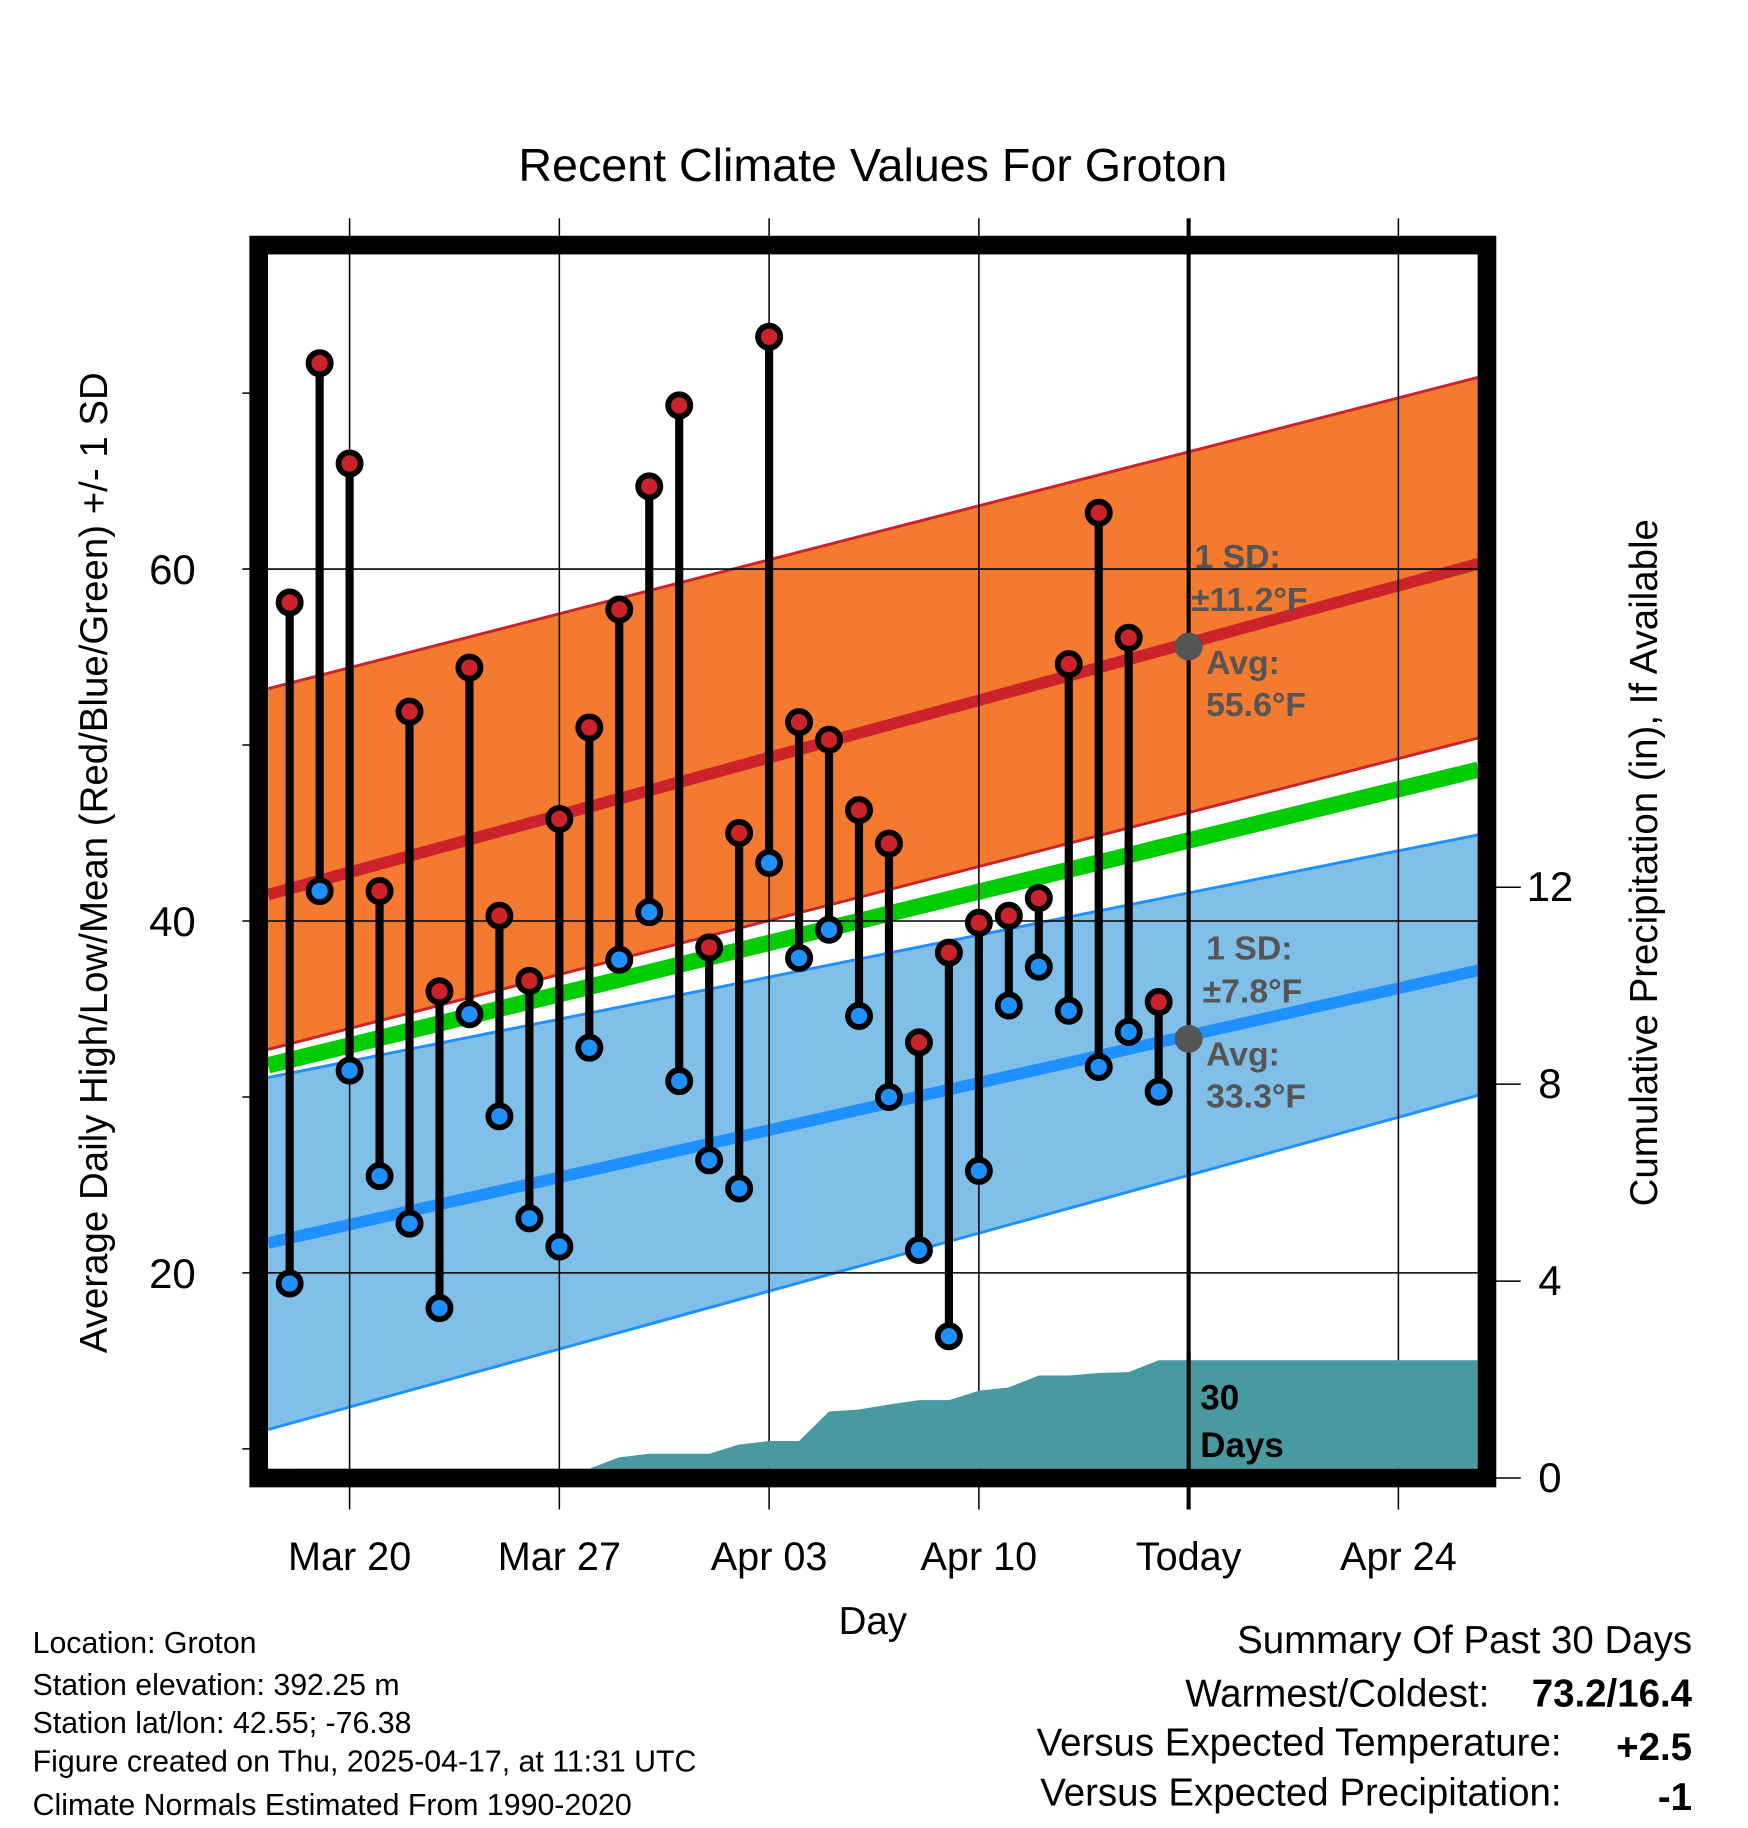 The width and height of the screenshot is (1748, 1828). I want to click on x-tick-label: Apr 10, so click(979, 1557).